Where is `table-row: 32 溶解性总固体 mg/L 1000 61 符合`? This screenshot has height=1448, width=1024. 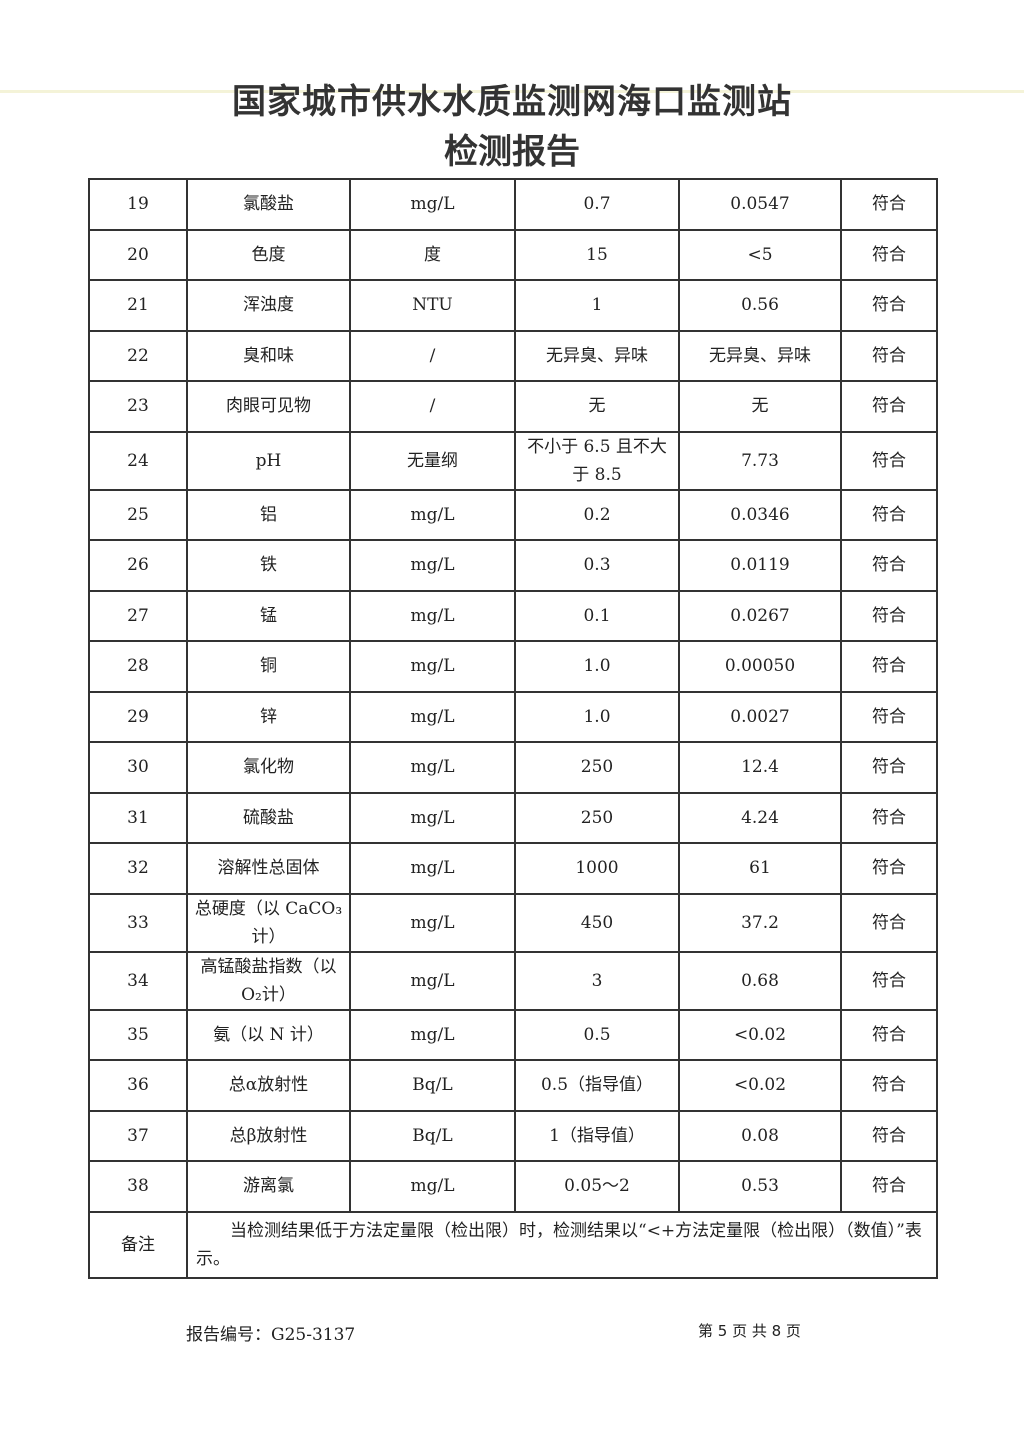
table-row: 32 溶解性总固体 mg/L 1000 61 符合 is located at coordinates (513, 868).